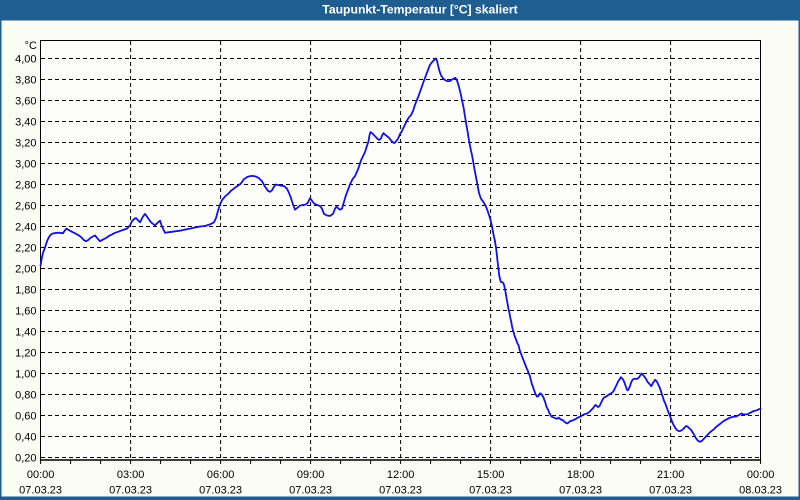 The width and height of the screenshot is (800, 500). What do you see at coordinates (311, 475) in the screenshot?
I see `svg-text: 09:00` at bounding box center [311, 475].